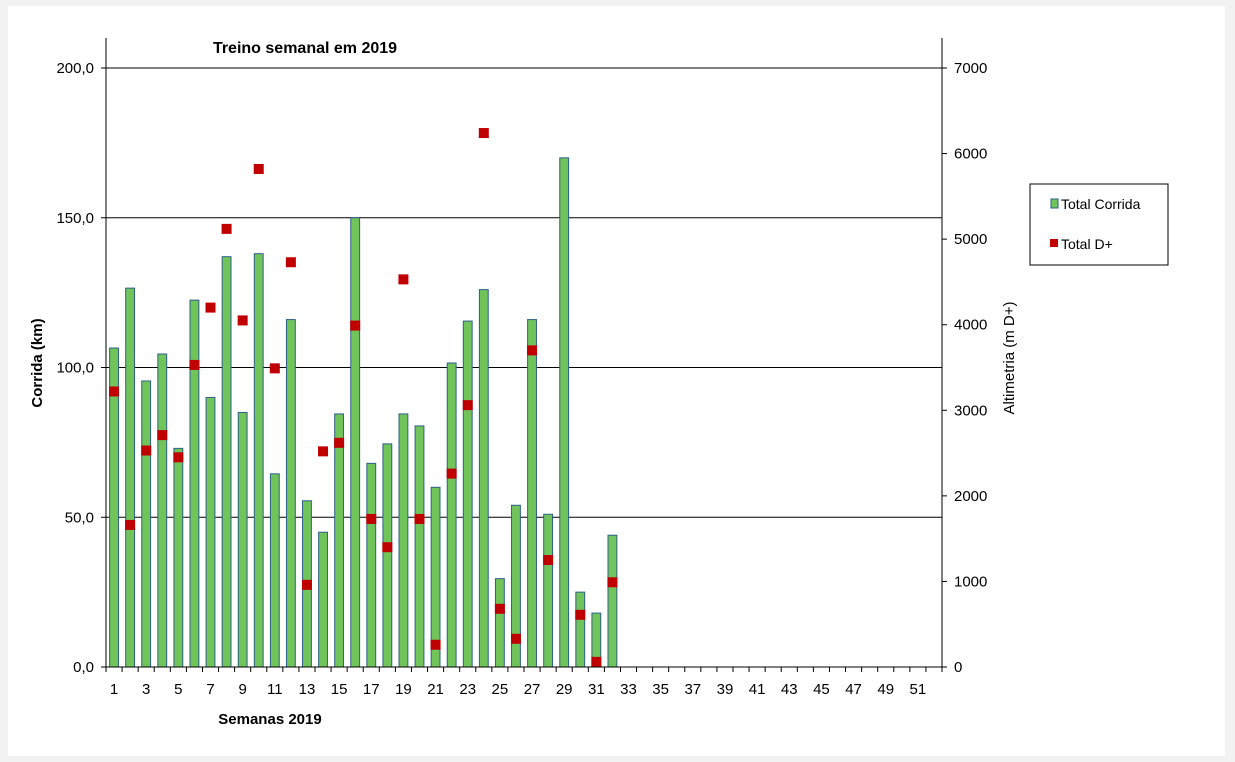 The width and height of the screenshot is (1235, 762). Describe the element at coordinates (918, 689) in the screenshot. I see `x-tick-label: 51` at that location.